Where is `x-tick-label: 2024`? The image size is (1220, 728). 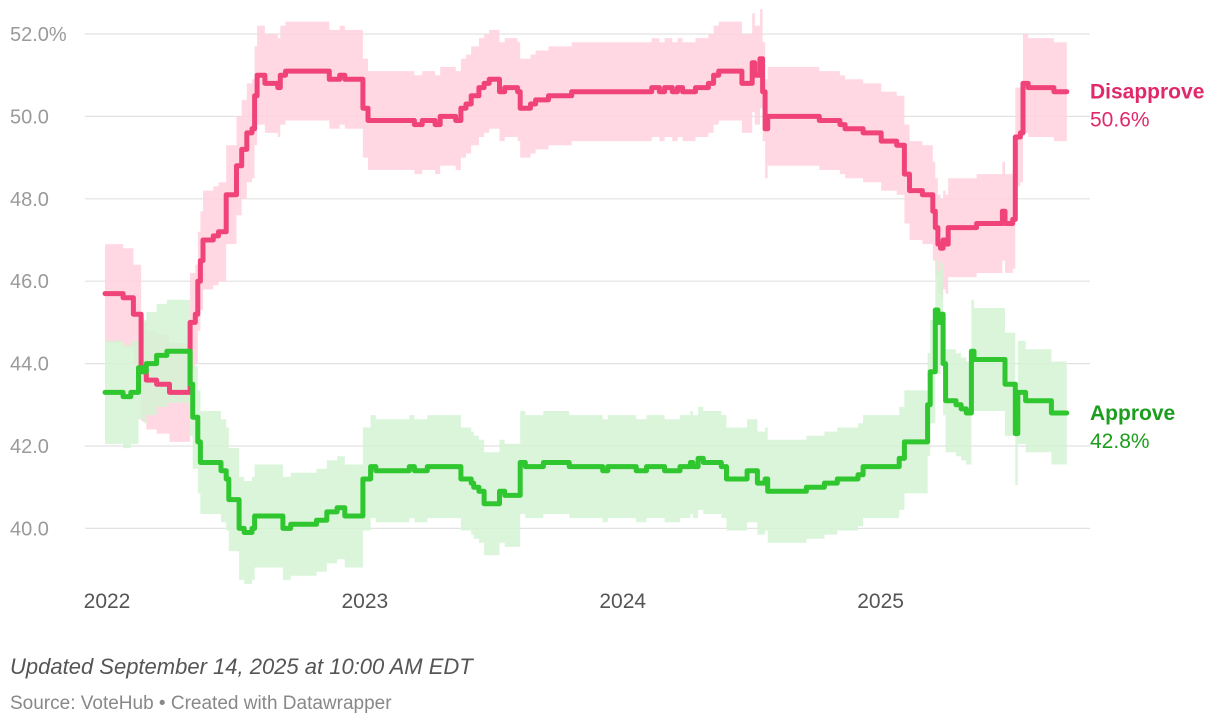
x-tick-label: 2024 is located at coordinates (622, 601).